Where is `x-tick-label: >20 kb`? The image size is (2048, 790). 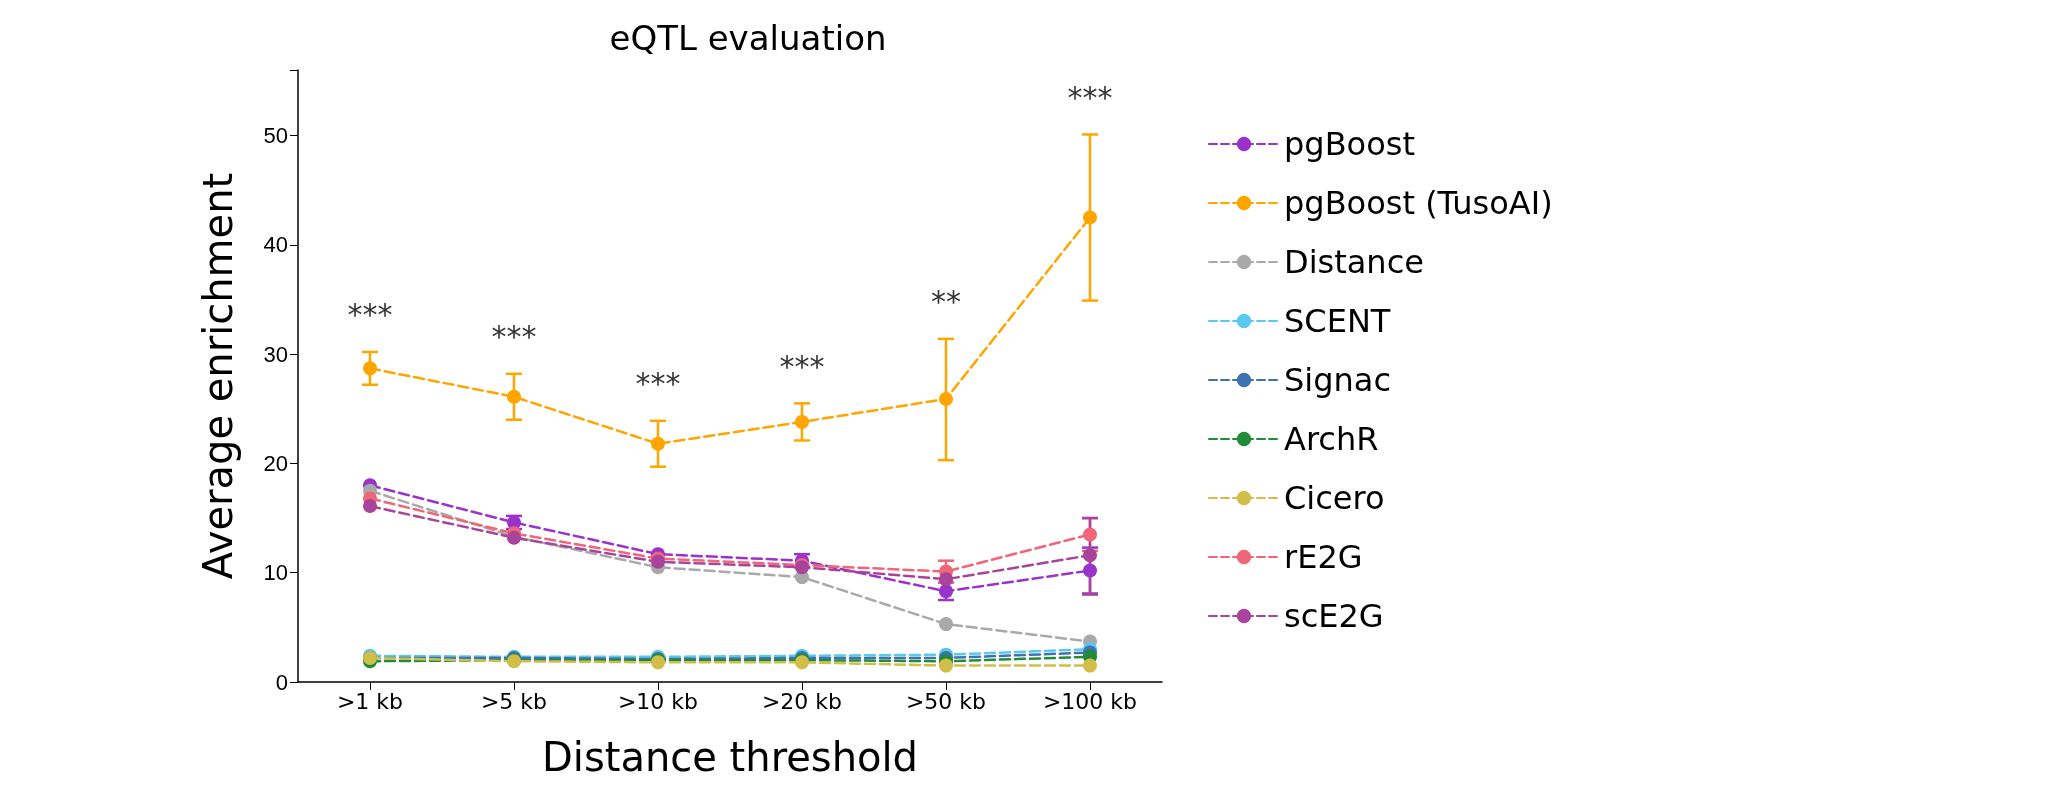
x-tick-label: >20 kb is located at coordinates (802, 701).